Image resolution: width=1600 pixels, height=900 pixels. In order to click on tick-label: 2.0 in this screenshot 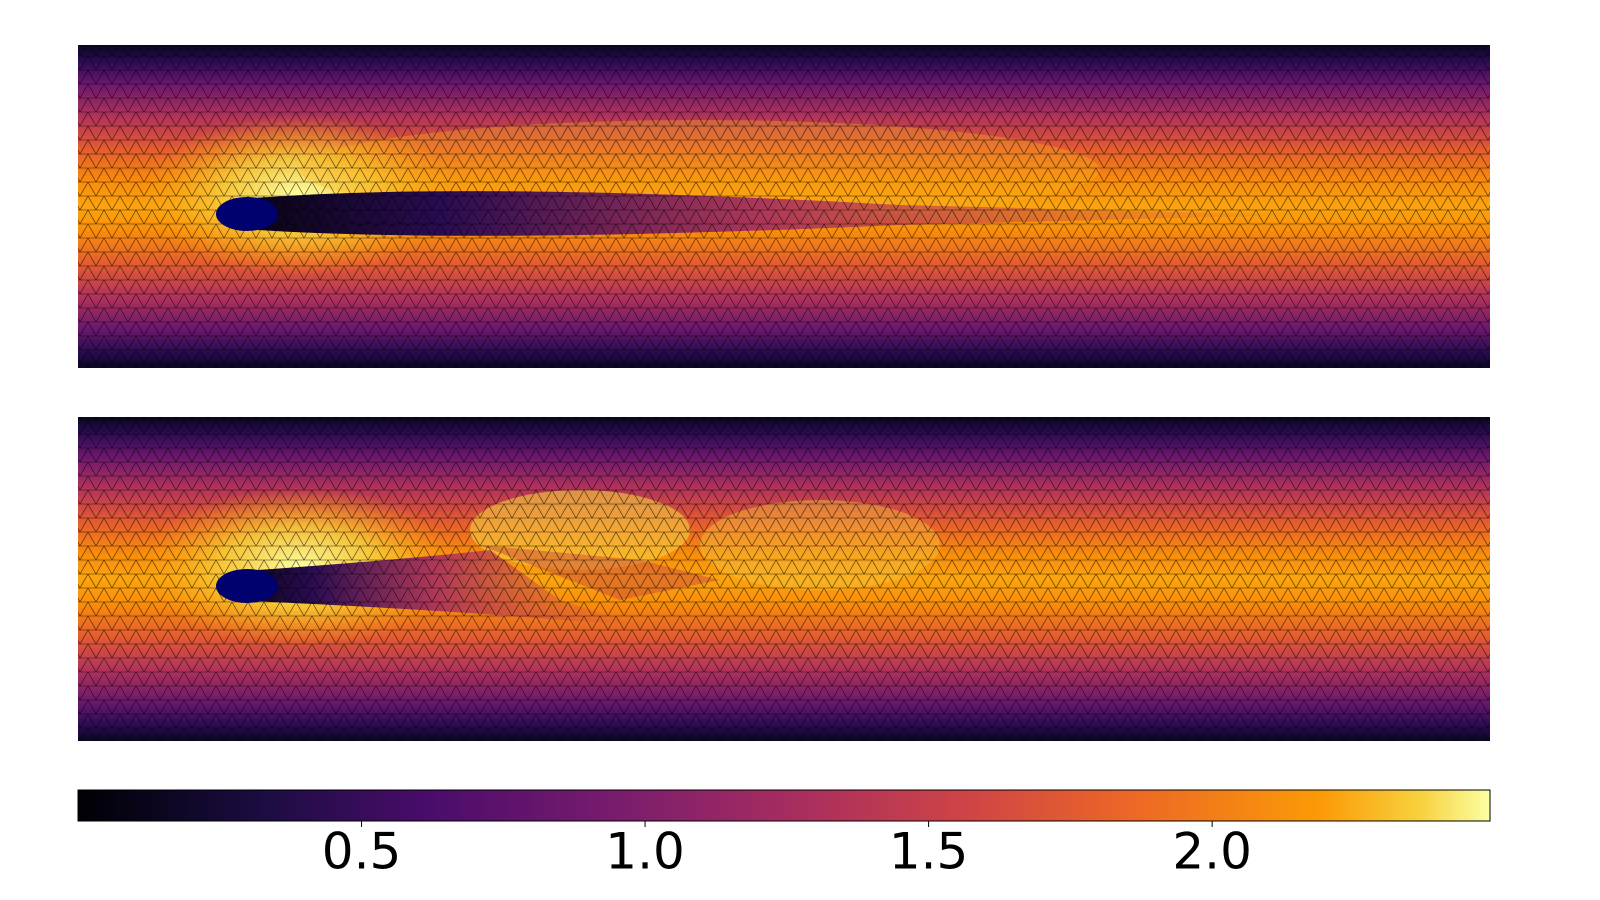, I will do `click(1212, 852)`.